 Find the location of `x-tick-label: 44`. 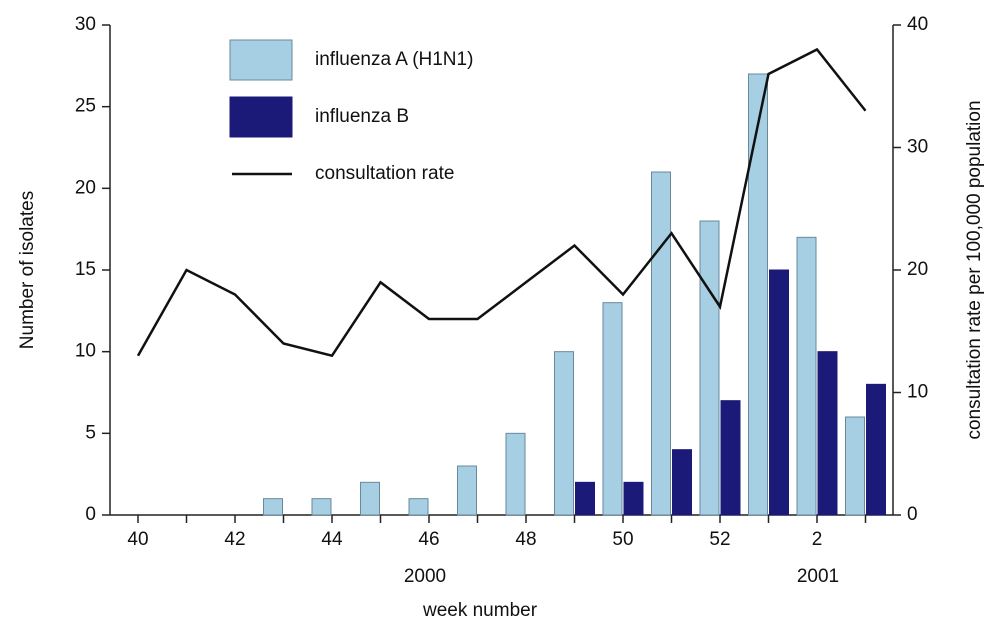

x-tick-label: 44 is located at coordinates (332, 539).